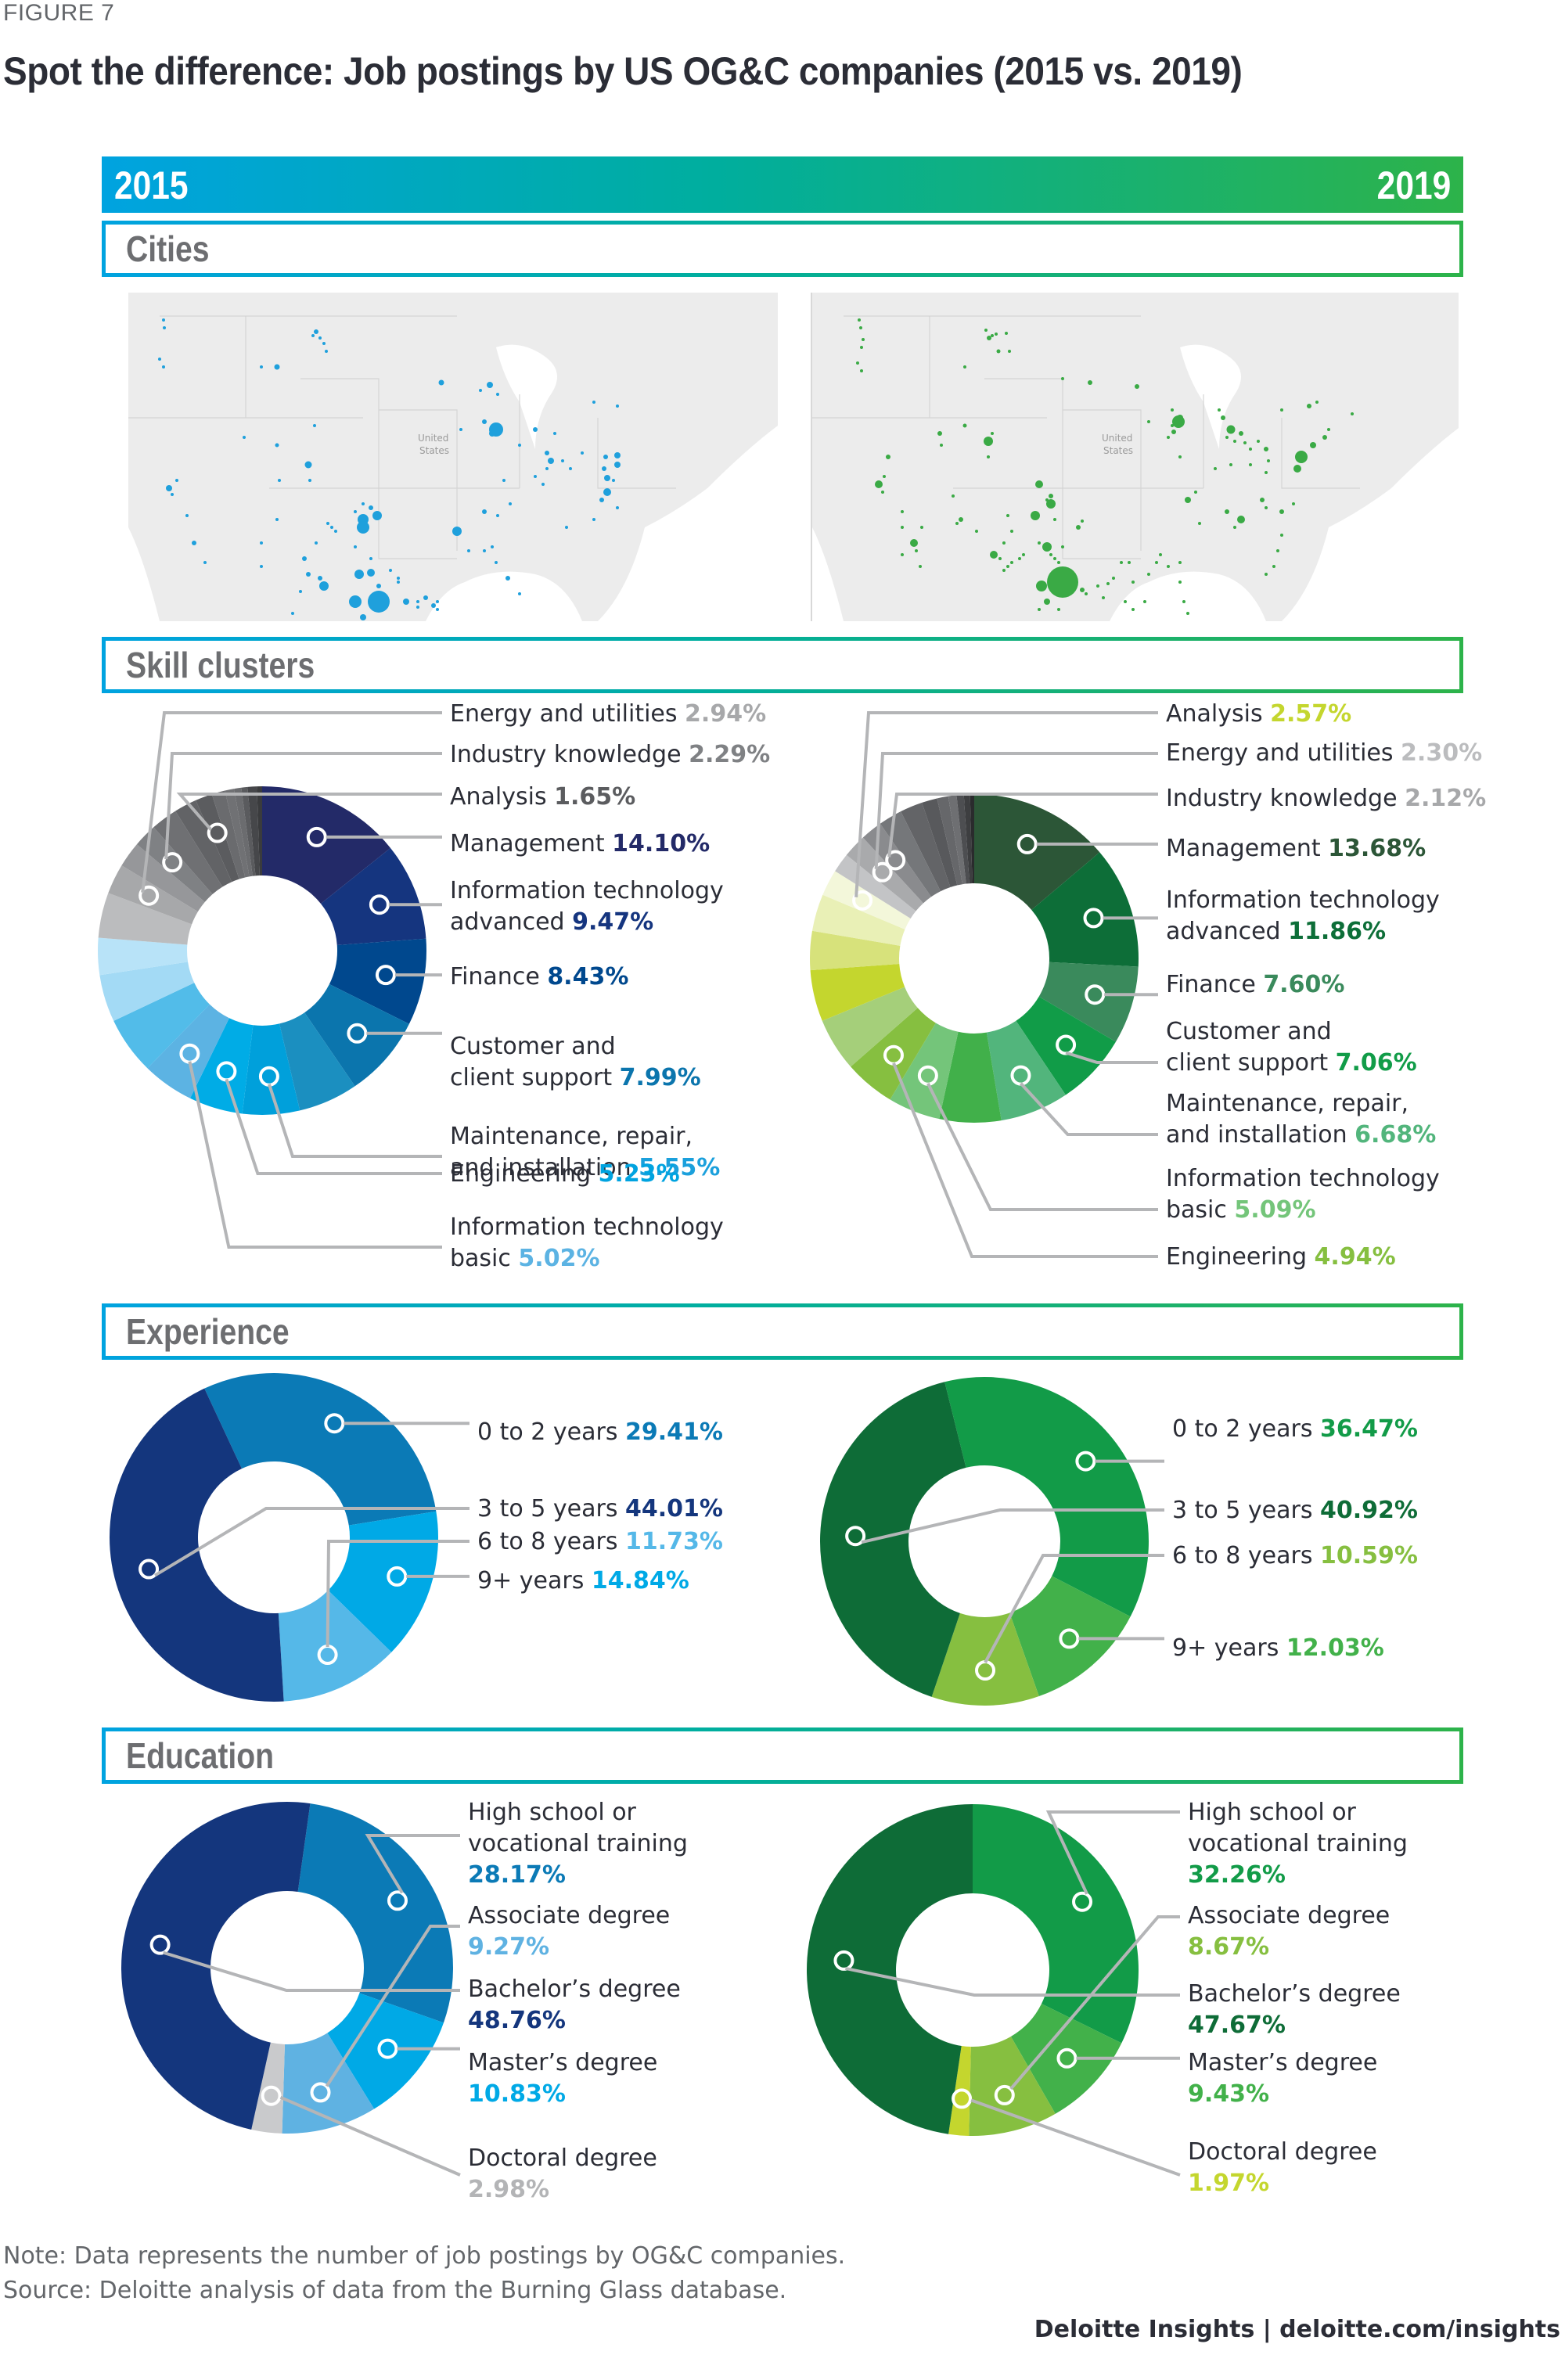  I want to click on legend-label-line: Industry knowledge, so click(569, 754).